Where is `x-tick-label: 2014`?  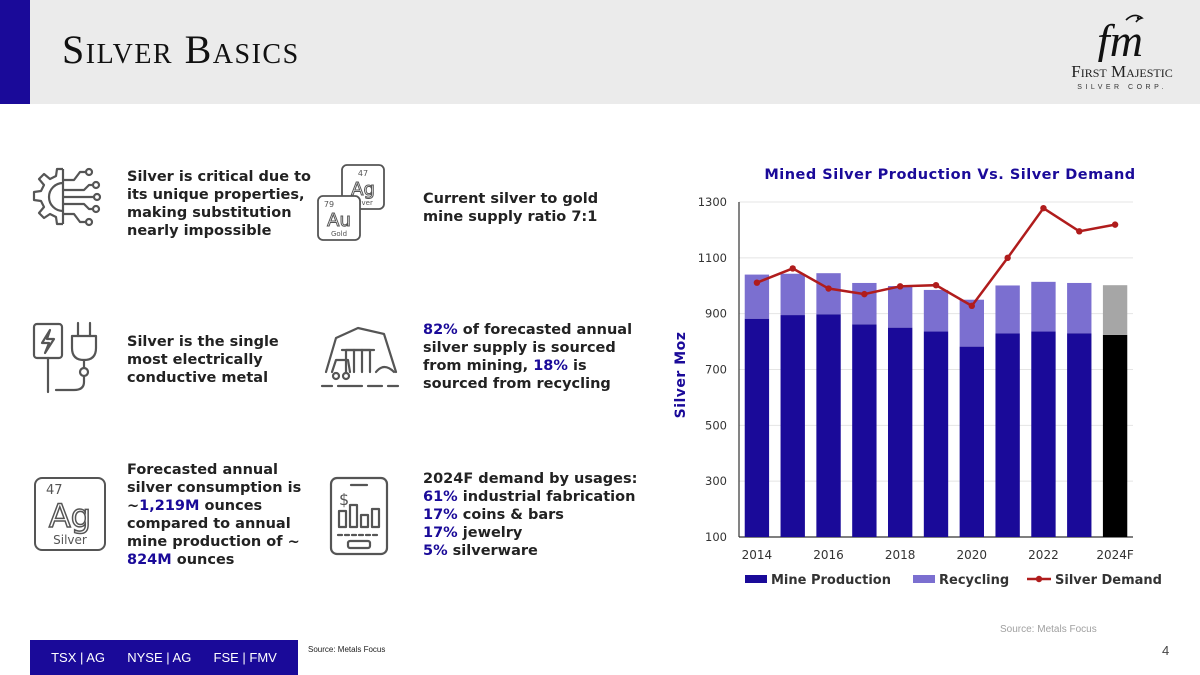 x-tick-label: 2014 is located at coordinates (757, 555).